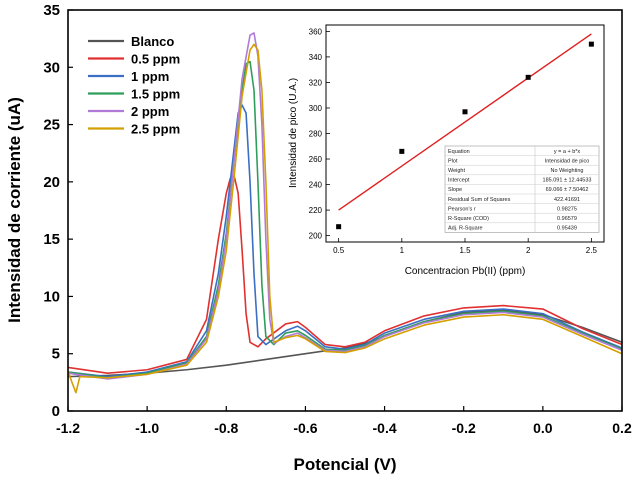  Describe the element at coordinates (567, 171) in the screenshot. I see `fit-table-value: No Weighting` at that location.